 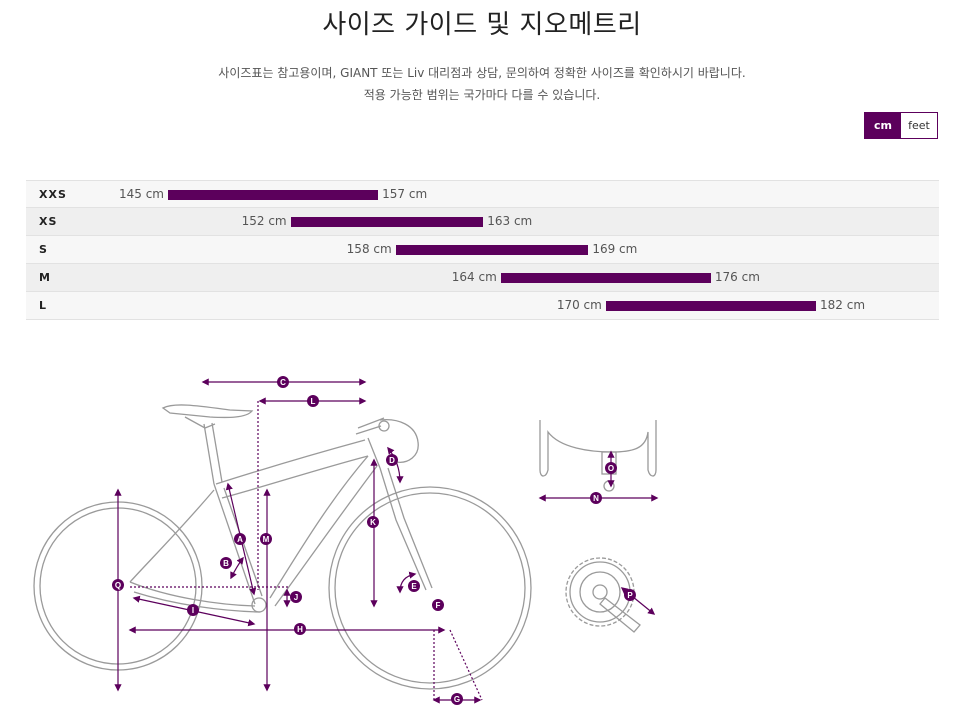 I want to click on size-label: S, so click(x=43, y=249).